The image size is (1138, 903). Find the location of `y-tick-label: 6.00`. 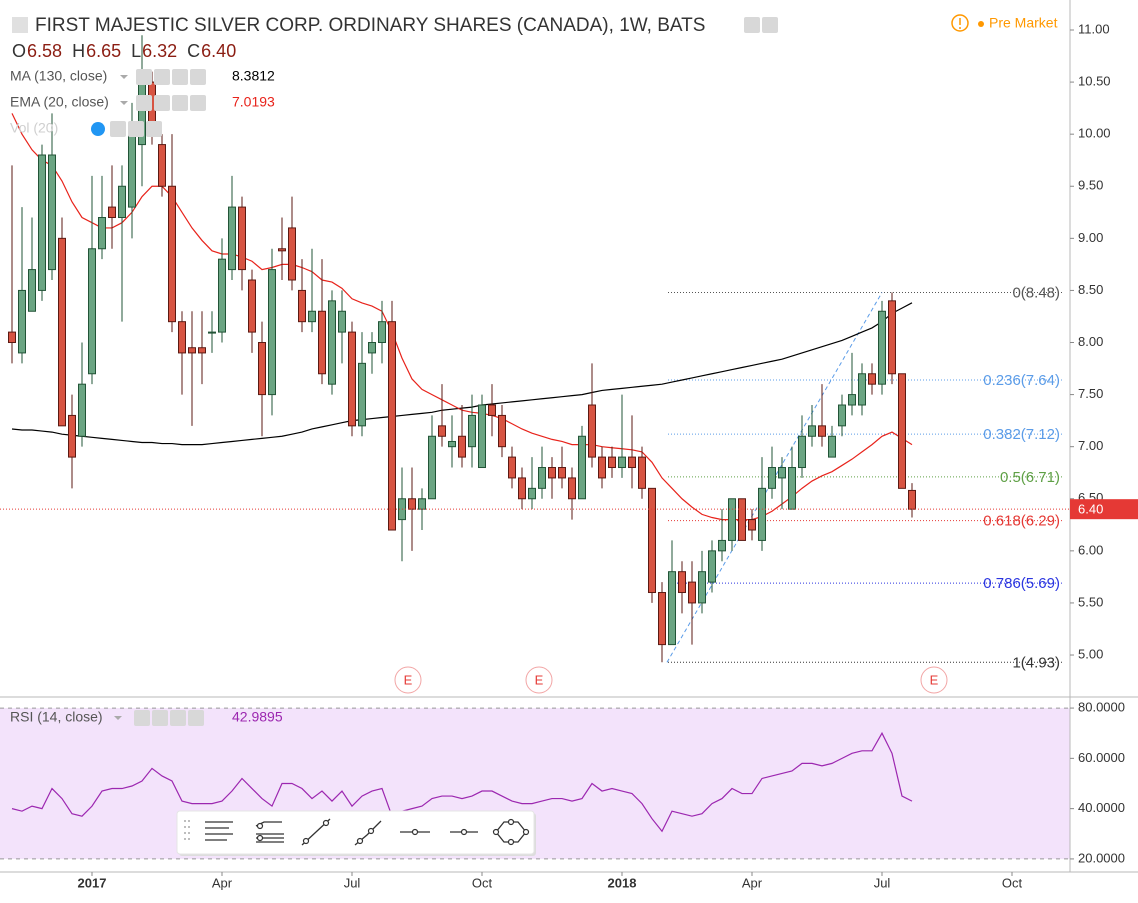

y-tick-label: 6.00 is located at coordinates (1090, 549).